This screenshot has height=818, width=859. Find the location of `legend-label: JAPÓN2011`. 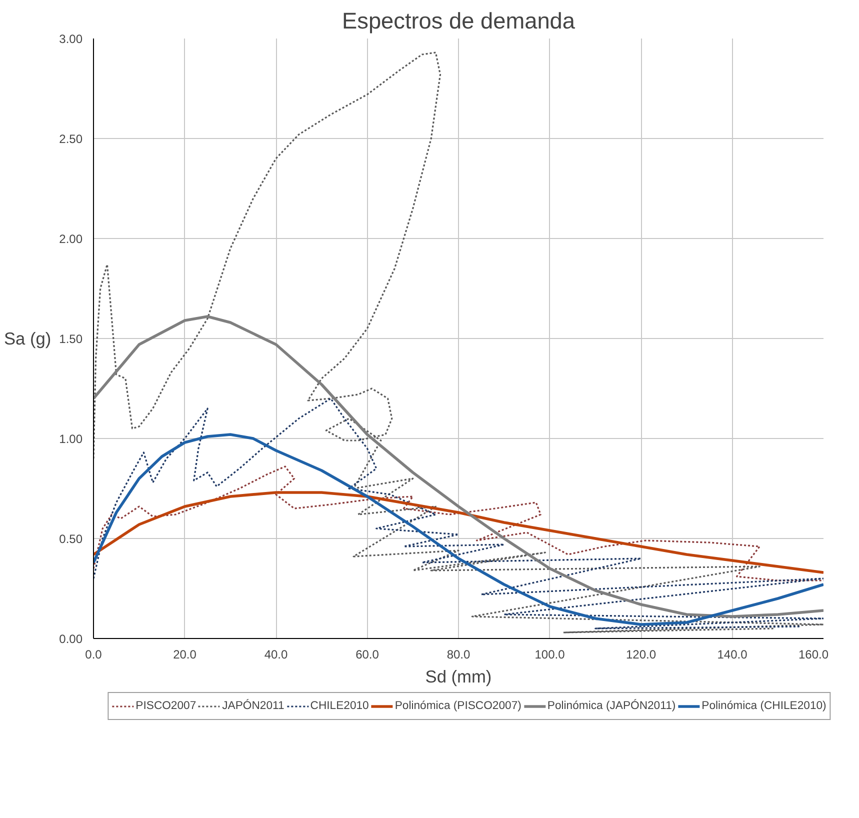

legend-label: JAPÓN2011 is located at coordinates (253, 706).